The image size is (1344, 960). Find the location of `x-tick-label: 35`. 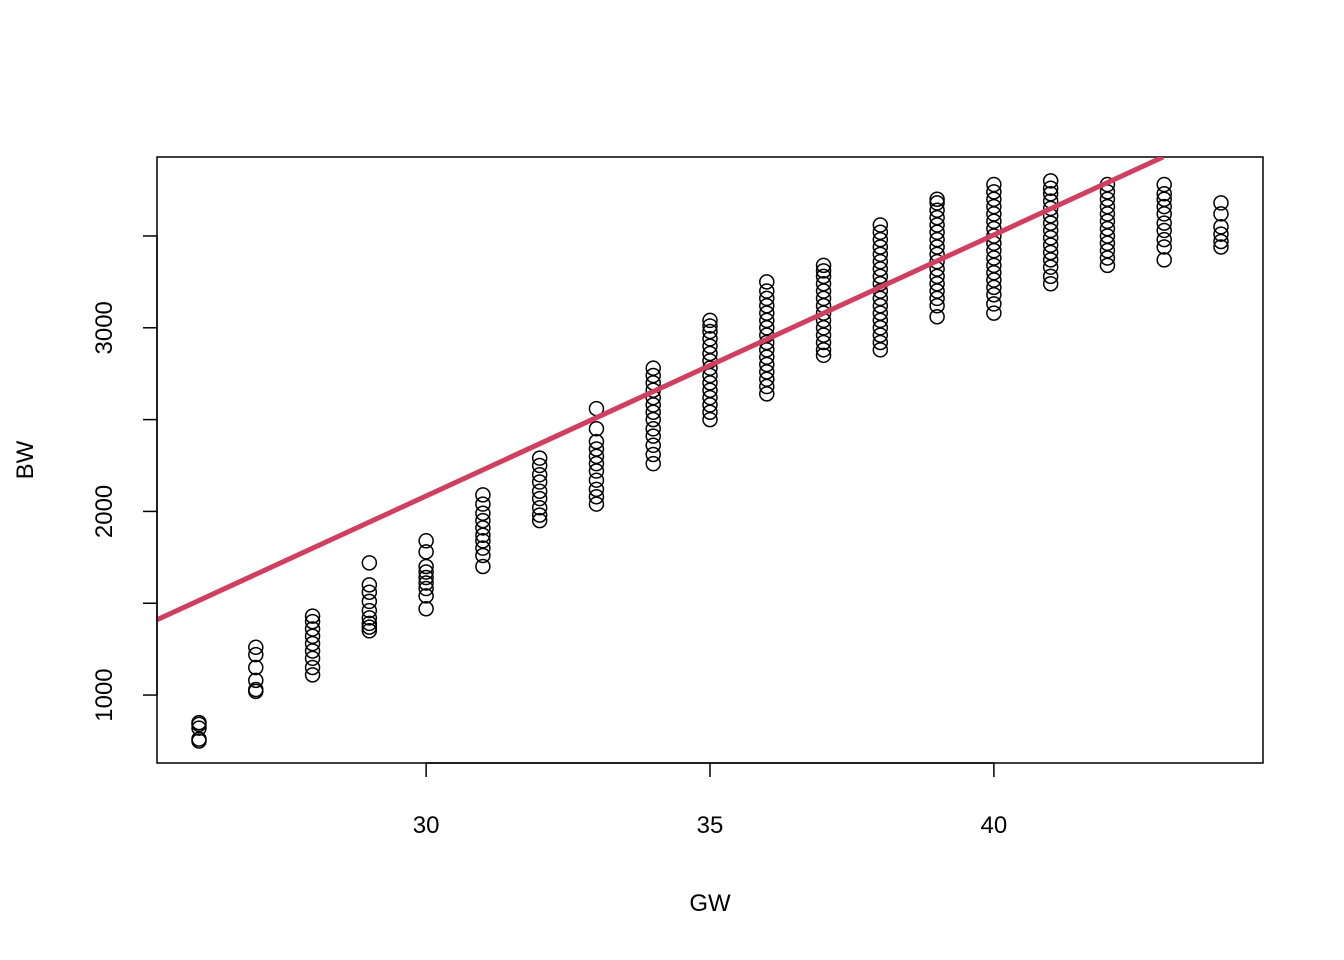

x-tick-label: 35 is located at coordinates (710, 825).